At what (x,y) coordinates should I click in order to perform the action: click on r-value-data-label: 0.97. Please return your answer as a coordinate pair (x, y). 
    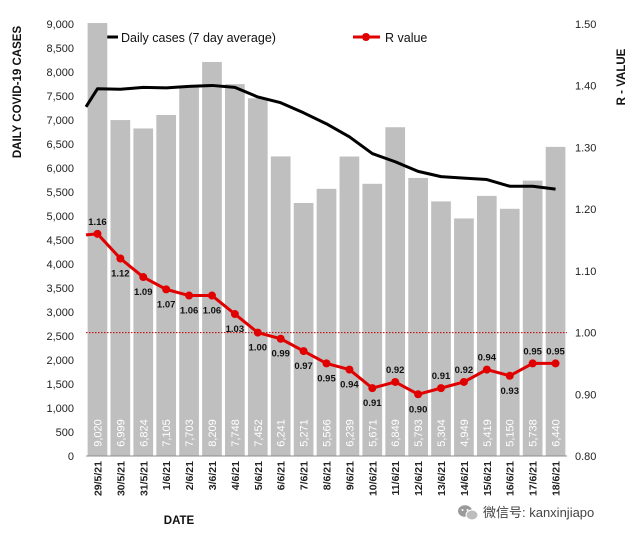
    Looking at the image, I should click on (303, 366).